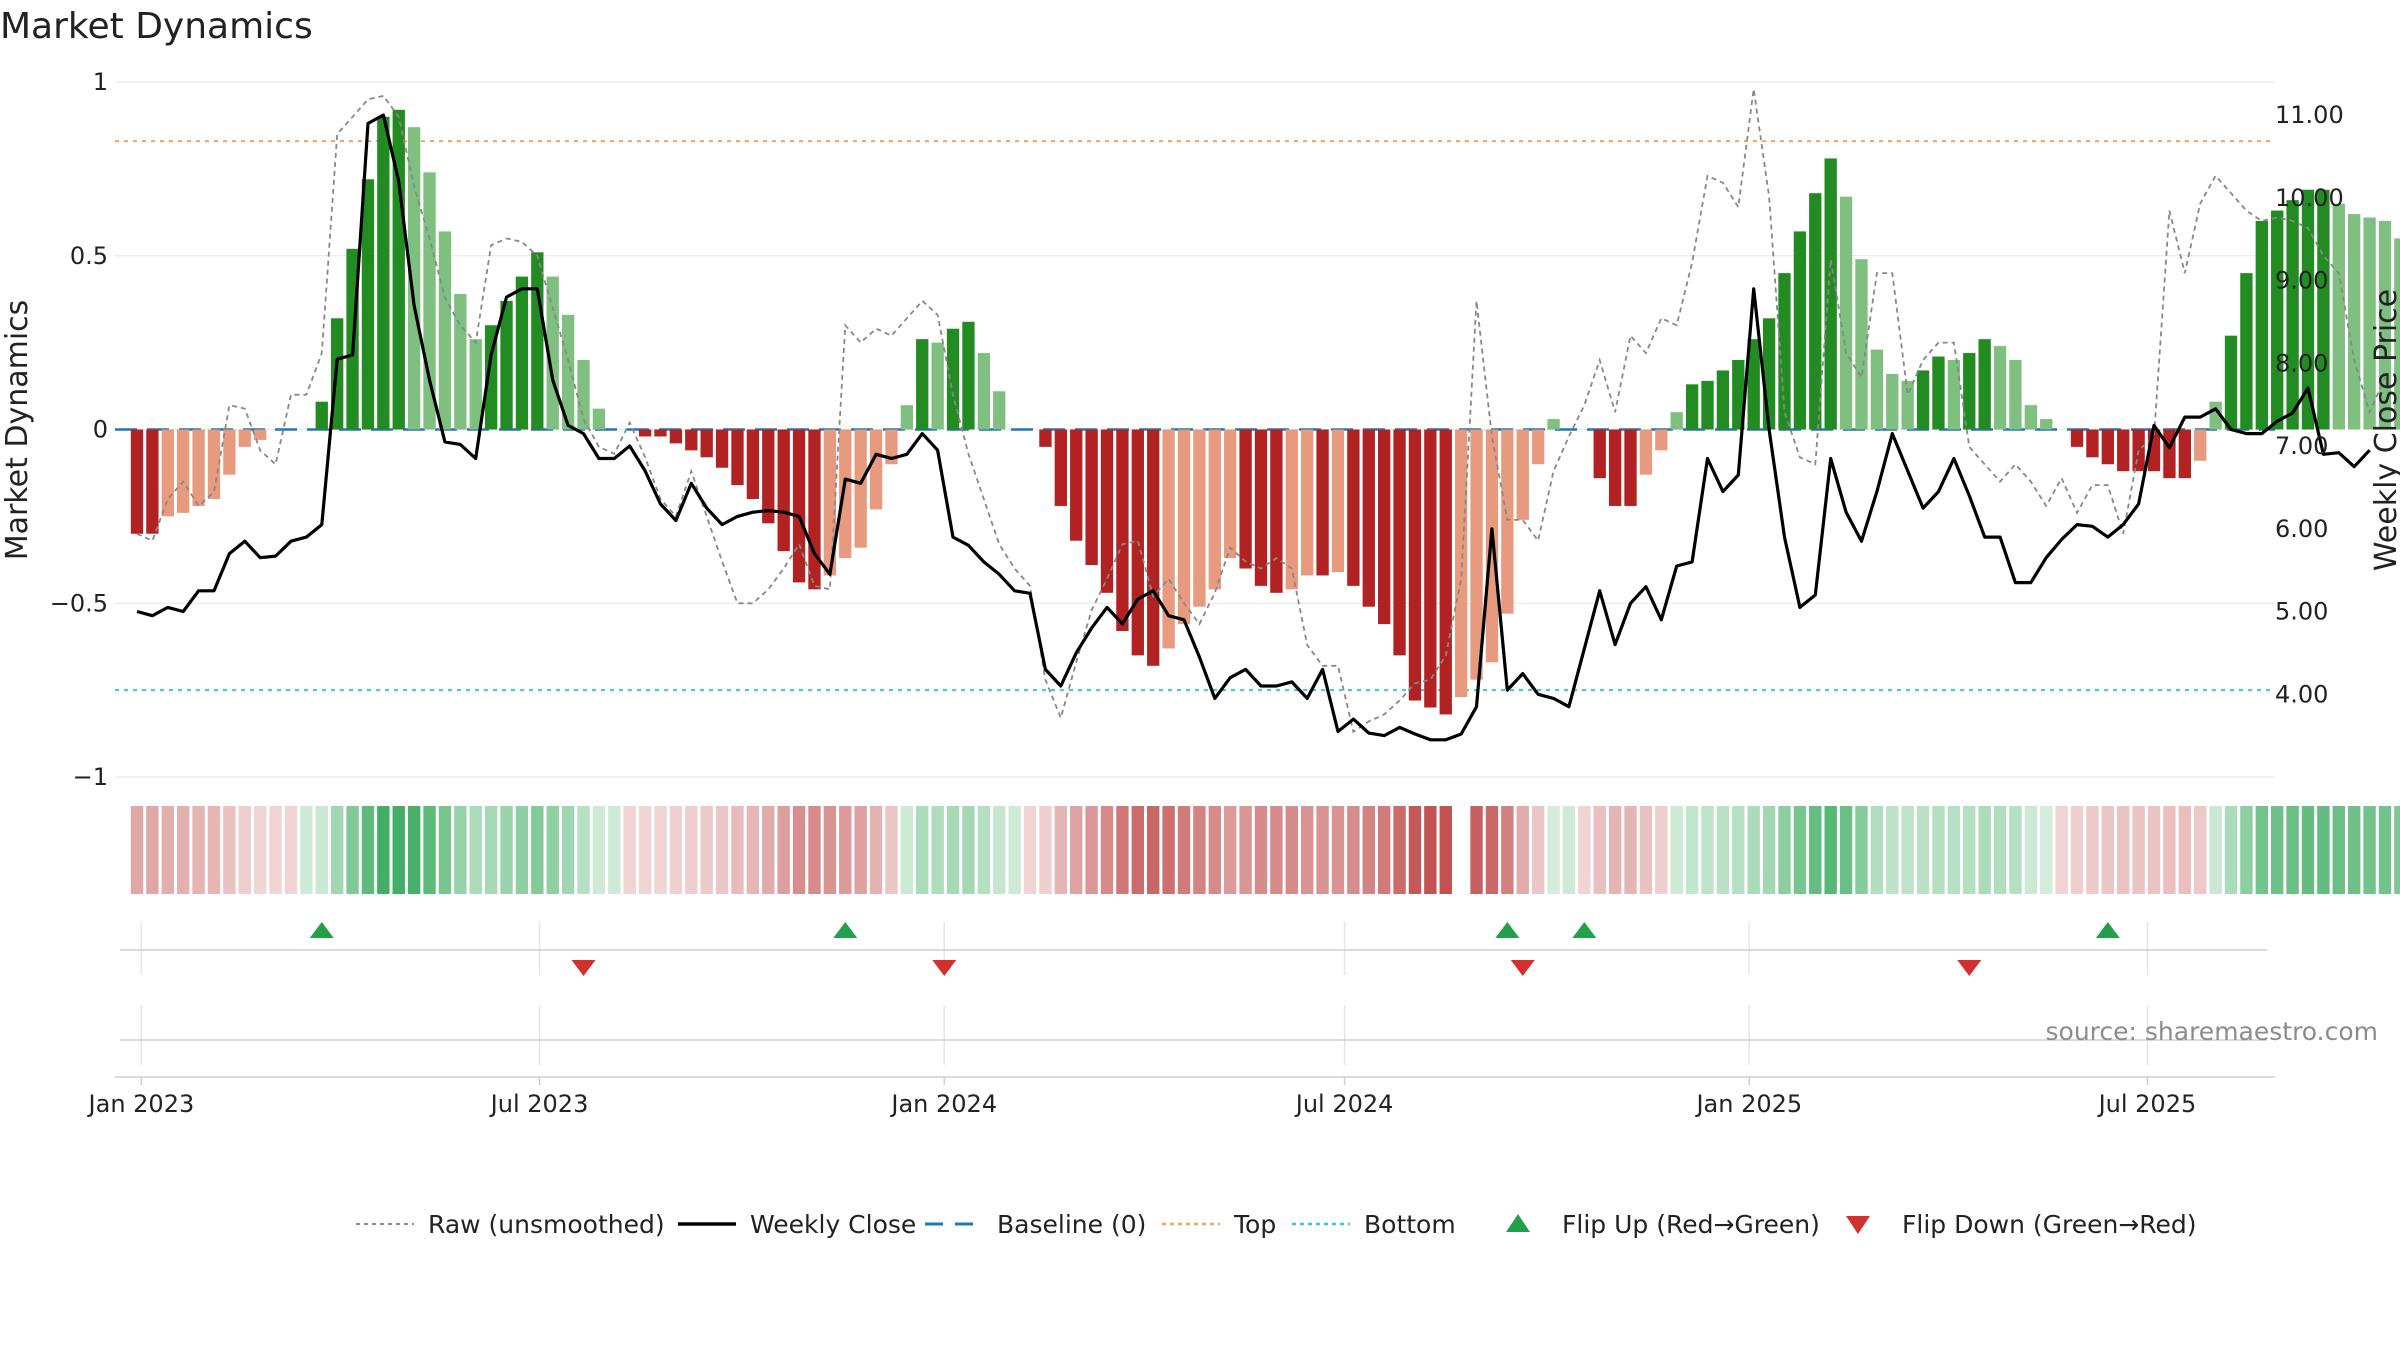 This screenshot has height=1350, width=2400. I want to click on x-tick-label: Jul 2023, so click(539, 1104).